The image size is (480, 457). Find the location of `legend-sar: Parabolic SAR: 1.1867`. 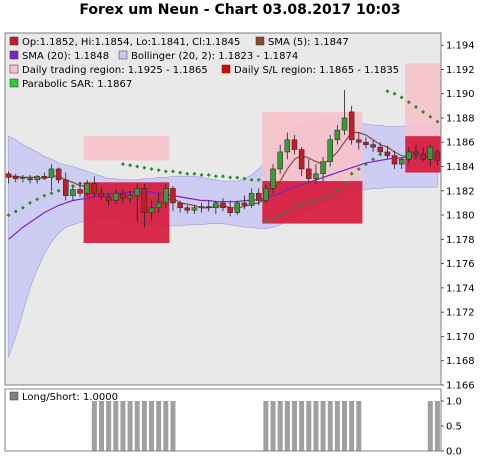

legend-sar: Parabolic SAR: 1.1867 is located at coordinates (77, 84).